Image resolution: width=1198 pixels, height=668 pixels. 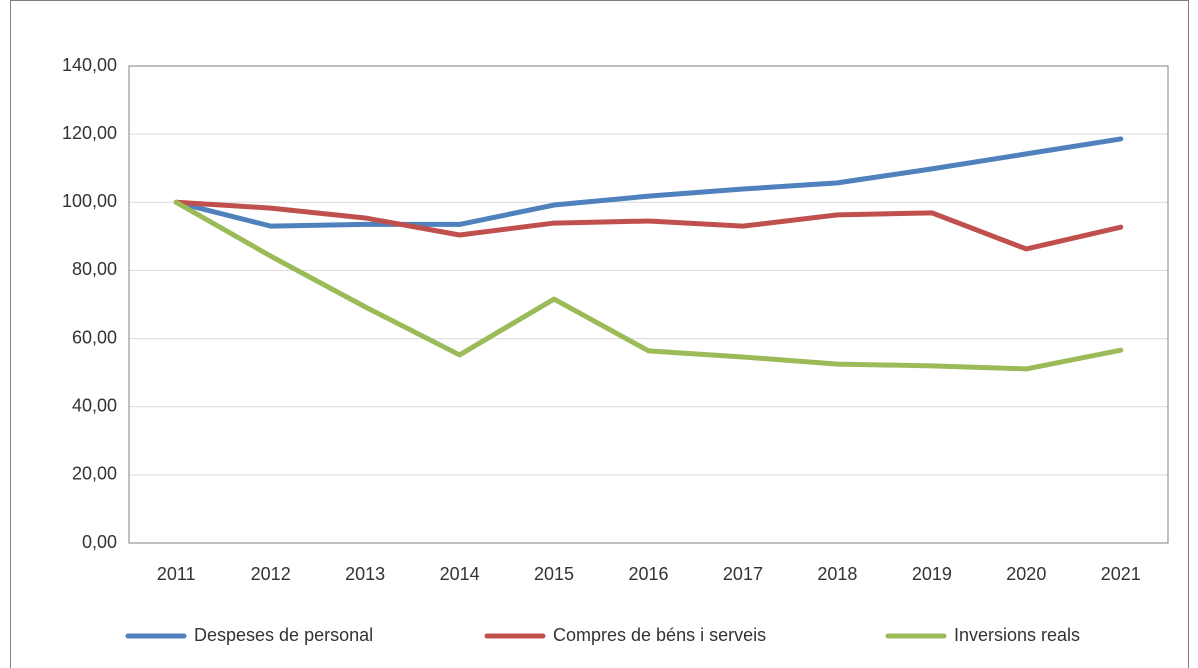 What do you see at coordinates (283, 635) in the screenshot?
I see `legend-label: Despeses de personal` at bounding box center [283, 635].